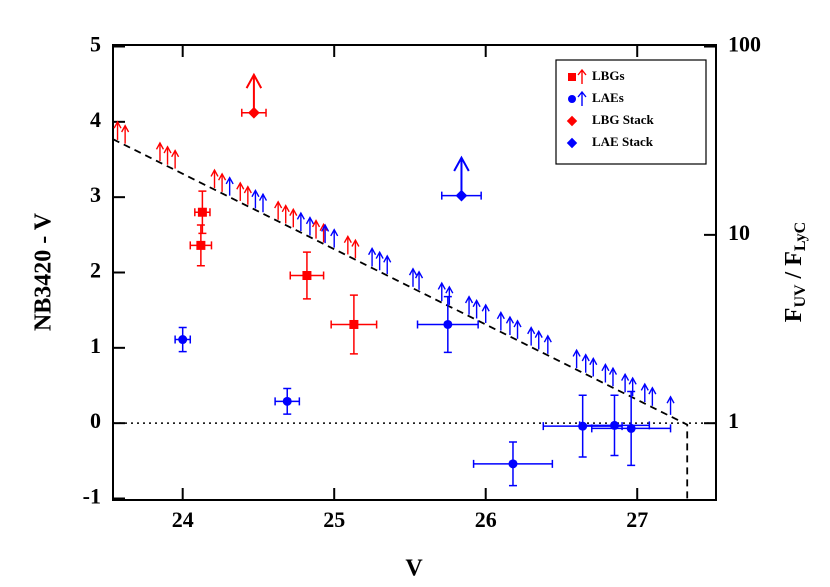 The width and height of the screenshot is (830, 587). What do you see at coordinates (744, 44) in the screenshot?
I see `y2-tick-label: 100` at bounding box center [744, 44].